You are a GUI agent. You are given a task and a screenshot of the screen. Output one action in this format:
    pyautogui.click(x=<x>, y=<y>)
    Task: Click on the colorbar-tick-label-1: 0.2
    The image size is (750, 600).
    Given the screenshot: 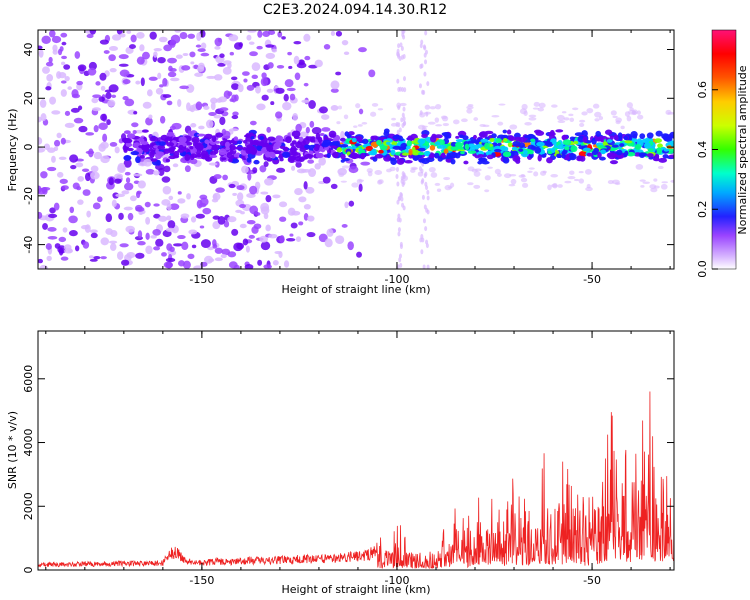 What is the action you would take?
    pyautogui.click(x=702, y=210)
    